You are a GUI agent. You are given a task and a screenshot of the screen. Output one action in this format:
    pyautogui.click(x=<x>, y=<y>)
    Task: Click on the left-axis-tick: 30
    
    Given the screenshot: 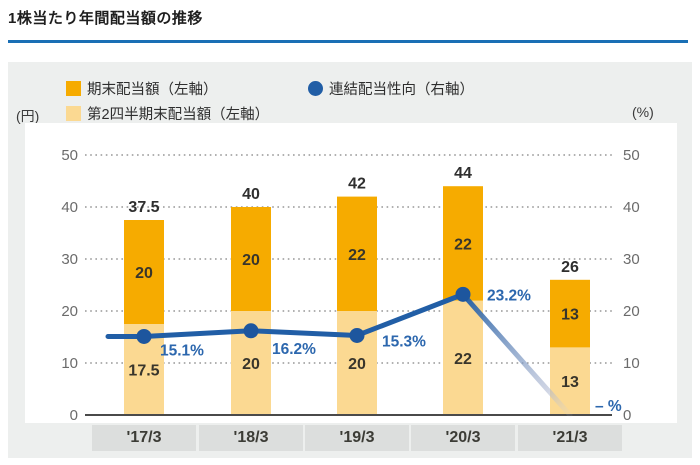 What is the action you would take?
    pyautogui.click(x=69, y=259)
    